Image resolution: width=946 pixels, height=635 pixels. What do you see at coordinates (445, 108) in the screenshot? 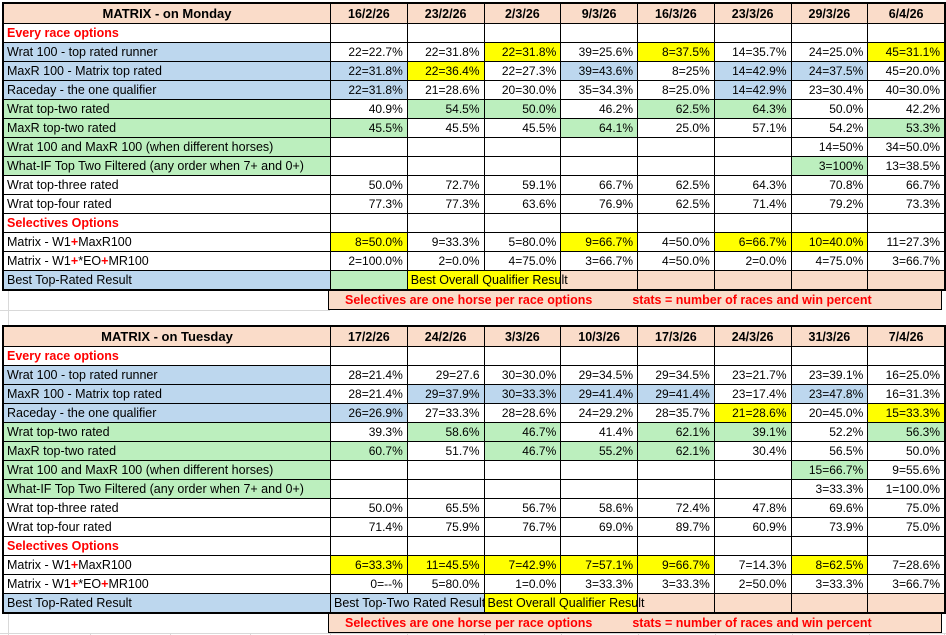
I see `value-cell: 54.5%` at bounding box center [445, 108].